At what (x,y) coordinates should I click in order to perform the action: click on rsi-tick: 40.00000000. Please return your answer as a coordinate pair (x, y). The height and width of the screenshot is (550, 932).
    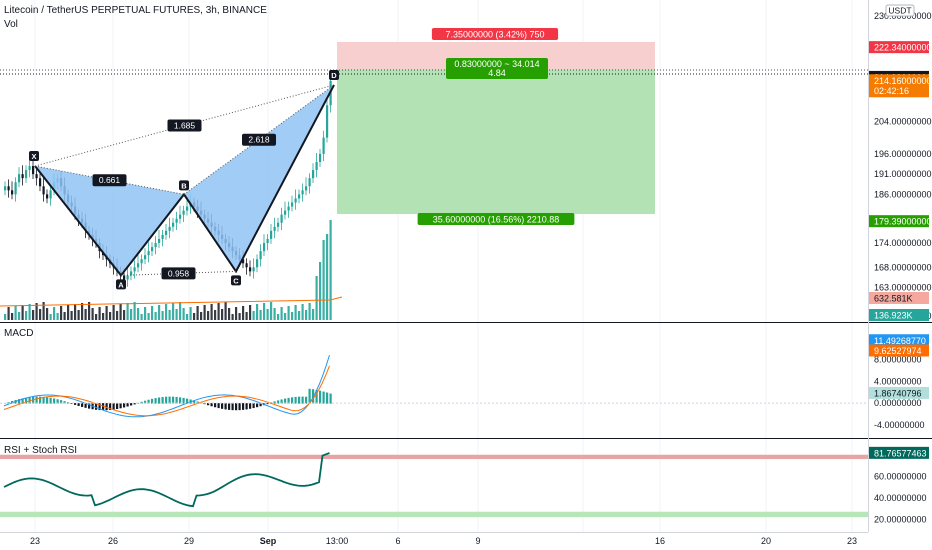
    Looking at the image, I should click on (900, 498).